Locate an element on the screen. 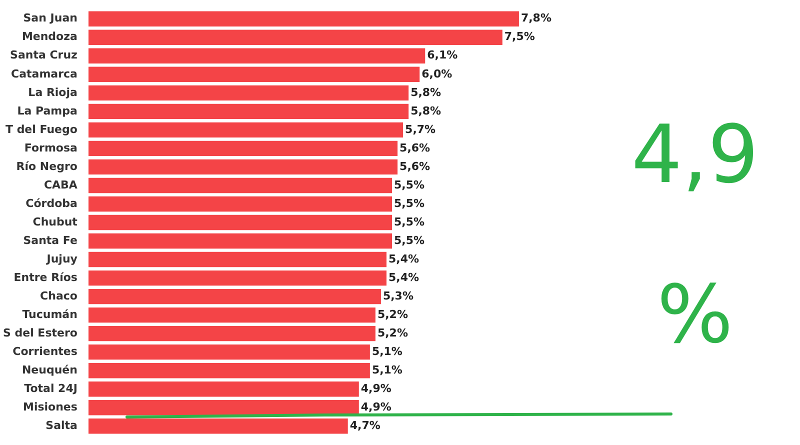  y-tick-label: San Juan is located at coordinates (50, 18).